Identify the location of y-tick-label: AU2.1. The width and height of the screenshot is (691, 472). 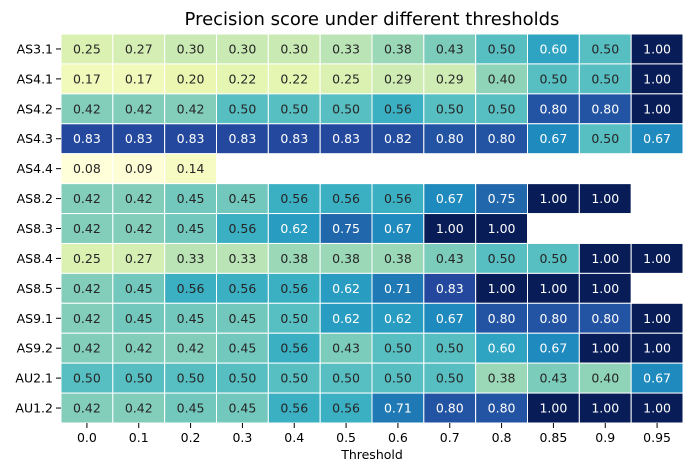
(34, 378).